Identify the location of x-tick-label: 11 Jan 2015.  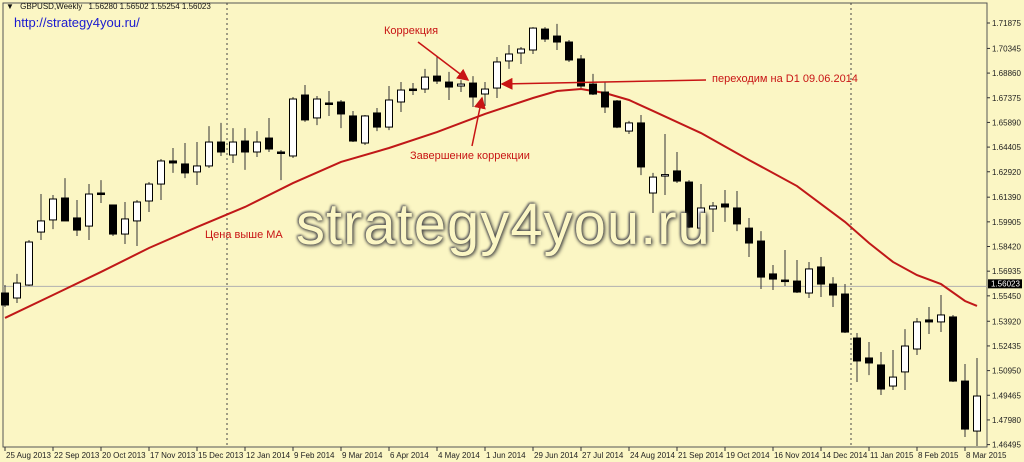
(892, 455).